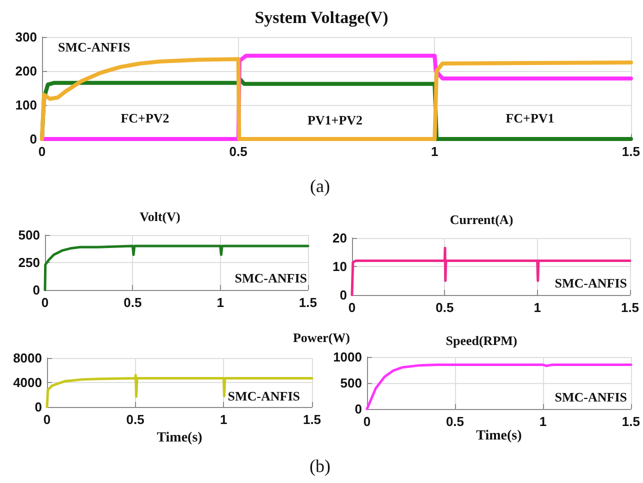 Image resolution: width=643 pixels, height=483 pixels. I want to click on chart-title: Current(A), so click(482, 219).